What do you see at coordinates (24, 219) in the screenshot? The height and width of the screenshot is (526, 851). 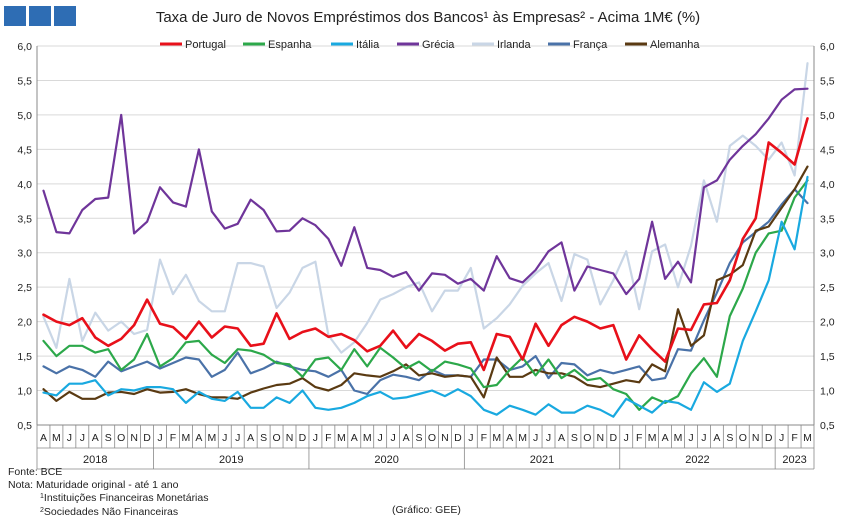 I see `y-tick-label-left: 3,5` at bounding box center [24, 219].